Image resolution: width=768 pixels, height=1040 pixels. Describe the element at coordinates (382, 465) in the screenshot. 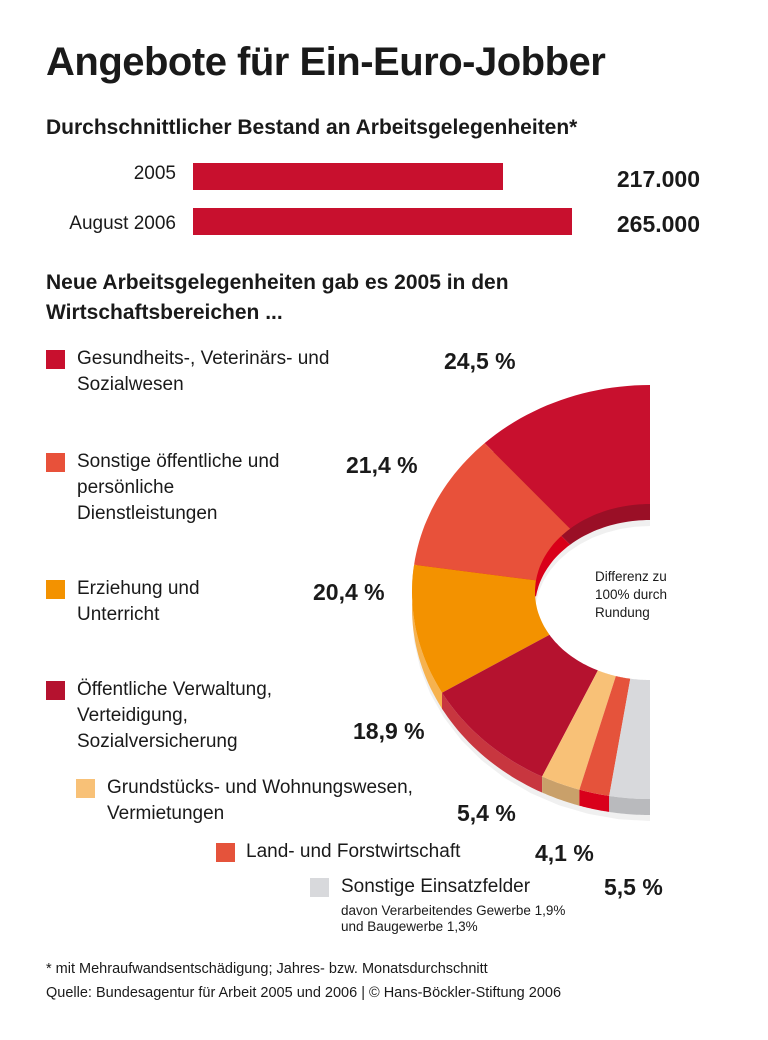

I see `slice-value-label: 21,4 %` at that location.